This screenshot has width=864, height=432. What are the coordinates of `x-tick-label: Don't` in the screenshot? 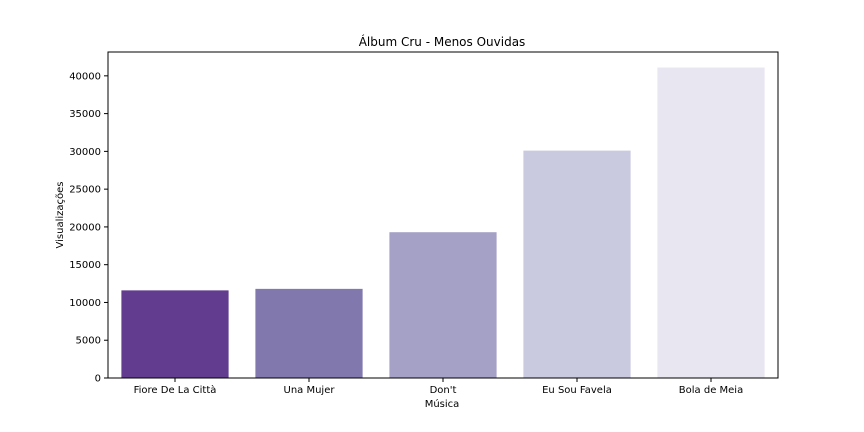 It's located at (443, 390).